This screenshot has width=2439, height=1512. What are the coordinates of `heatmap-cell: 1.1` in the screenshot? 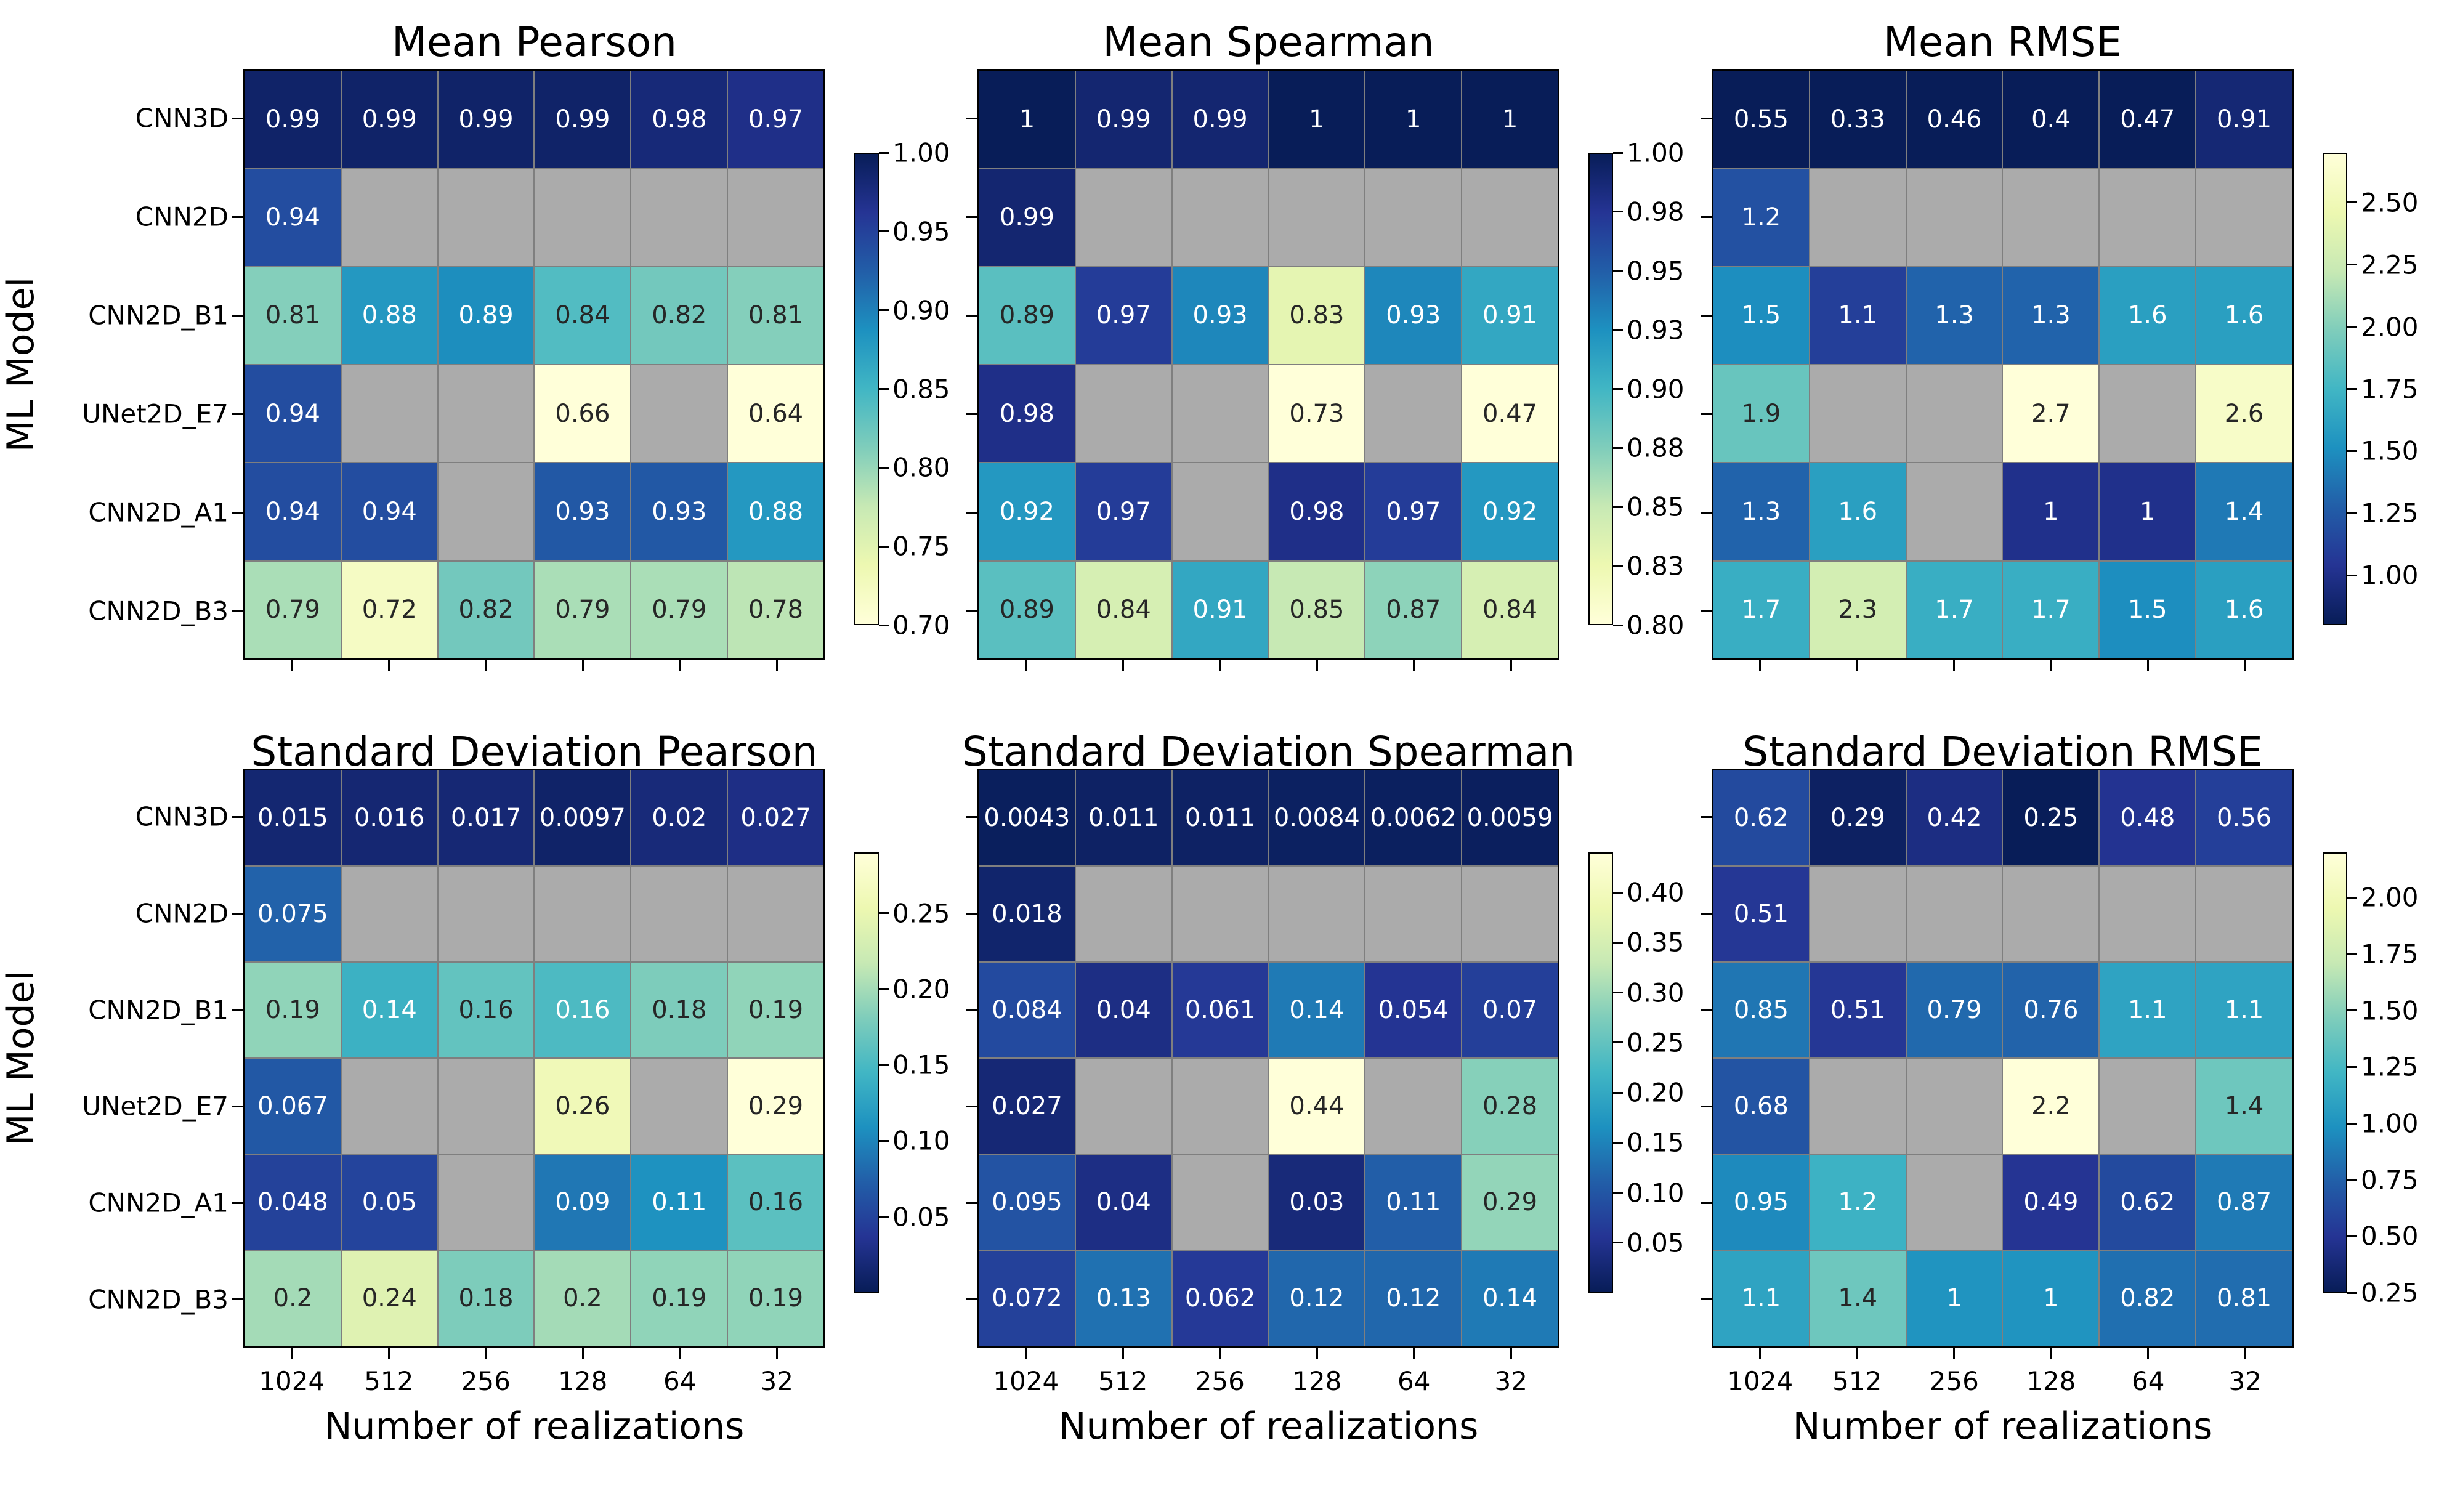 It's located at (1761, 1298).